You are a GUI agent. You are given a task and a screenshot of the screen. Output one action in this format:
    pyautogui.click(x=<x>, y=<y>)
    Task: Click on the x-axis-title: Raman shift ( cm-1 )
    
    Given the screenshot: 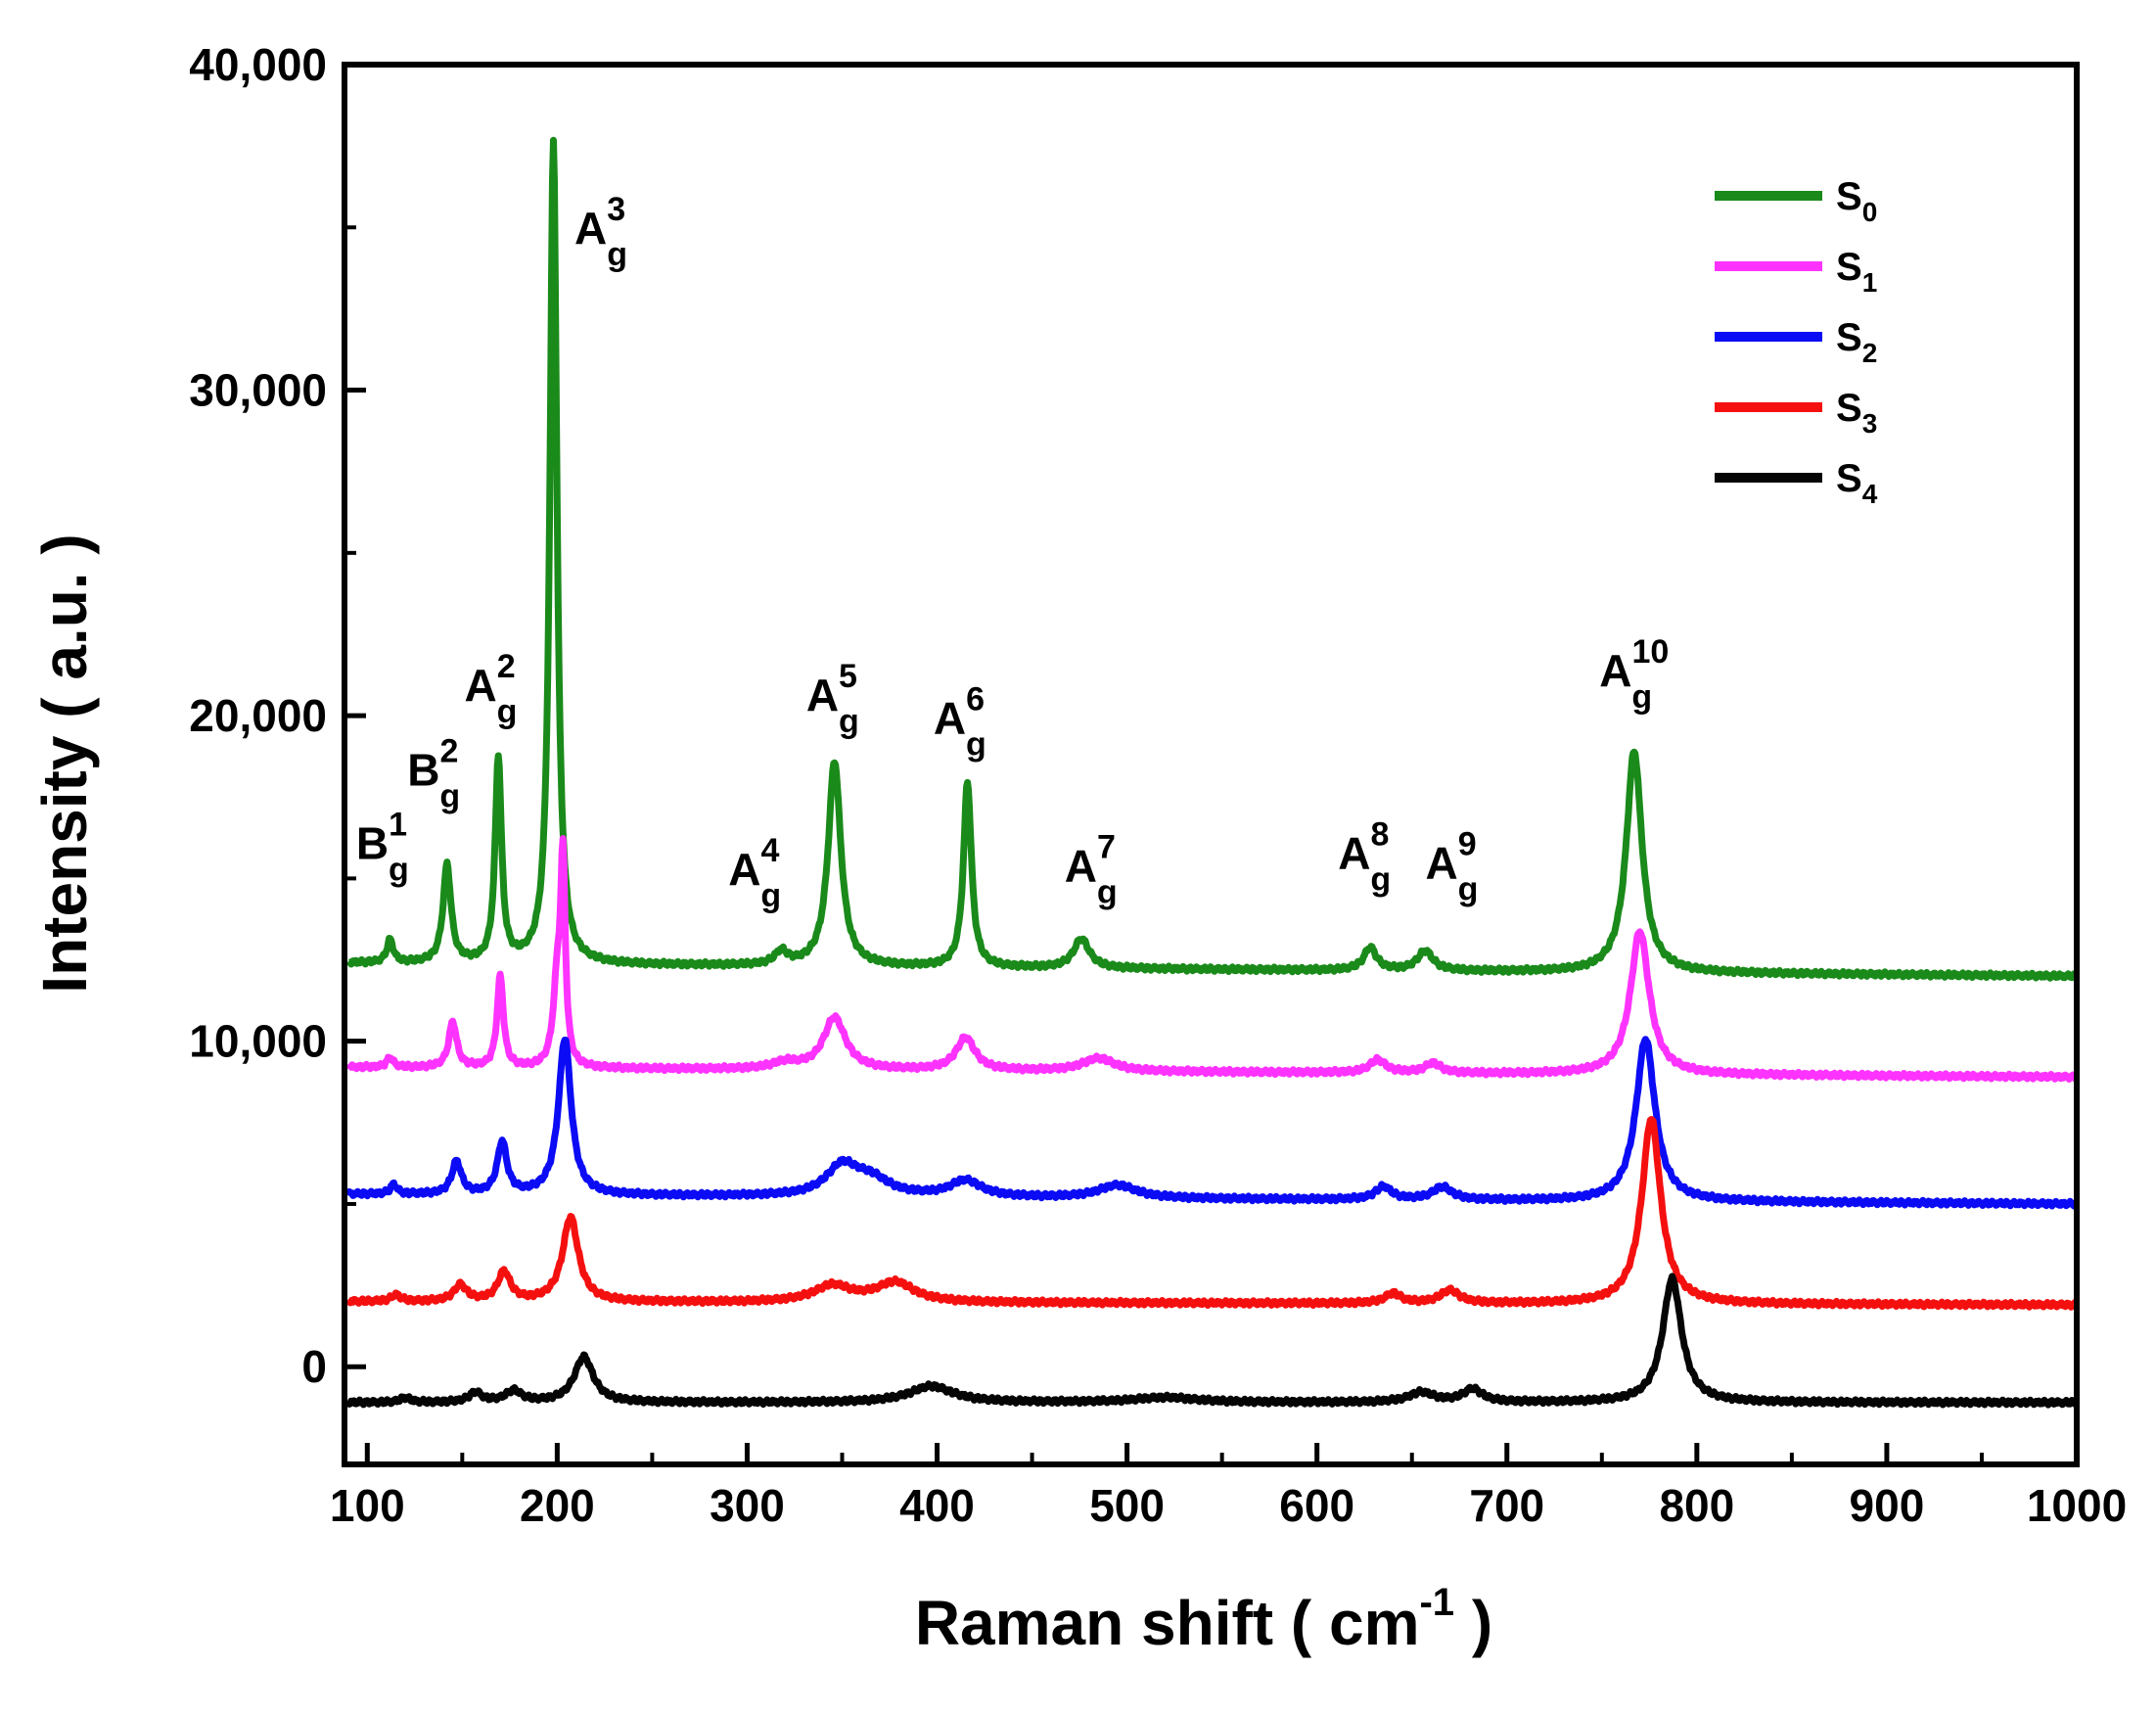 What is the action you would take?
    pyautogui.click(x=1203, y=1619)
    